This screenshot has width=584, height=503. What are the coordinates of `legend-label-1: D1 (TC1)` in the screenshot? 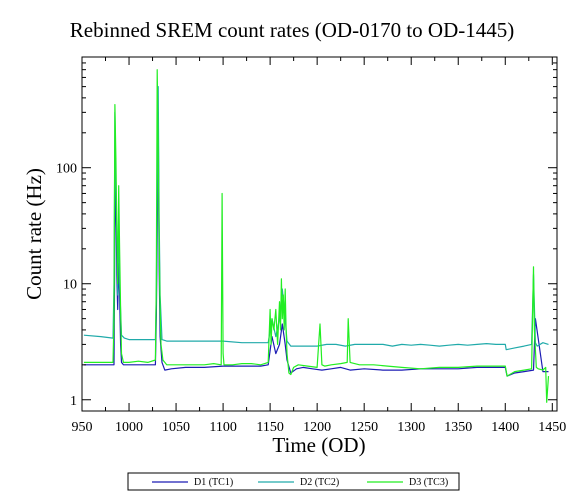 It's located at (213, 482).